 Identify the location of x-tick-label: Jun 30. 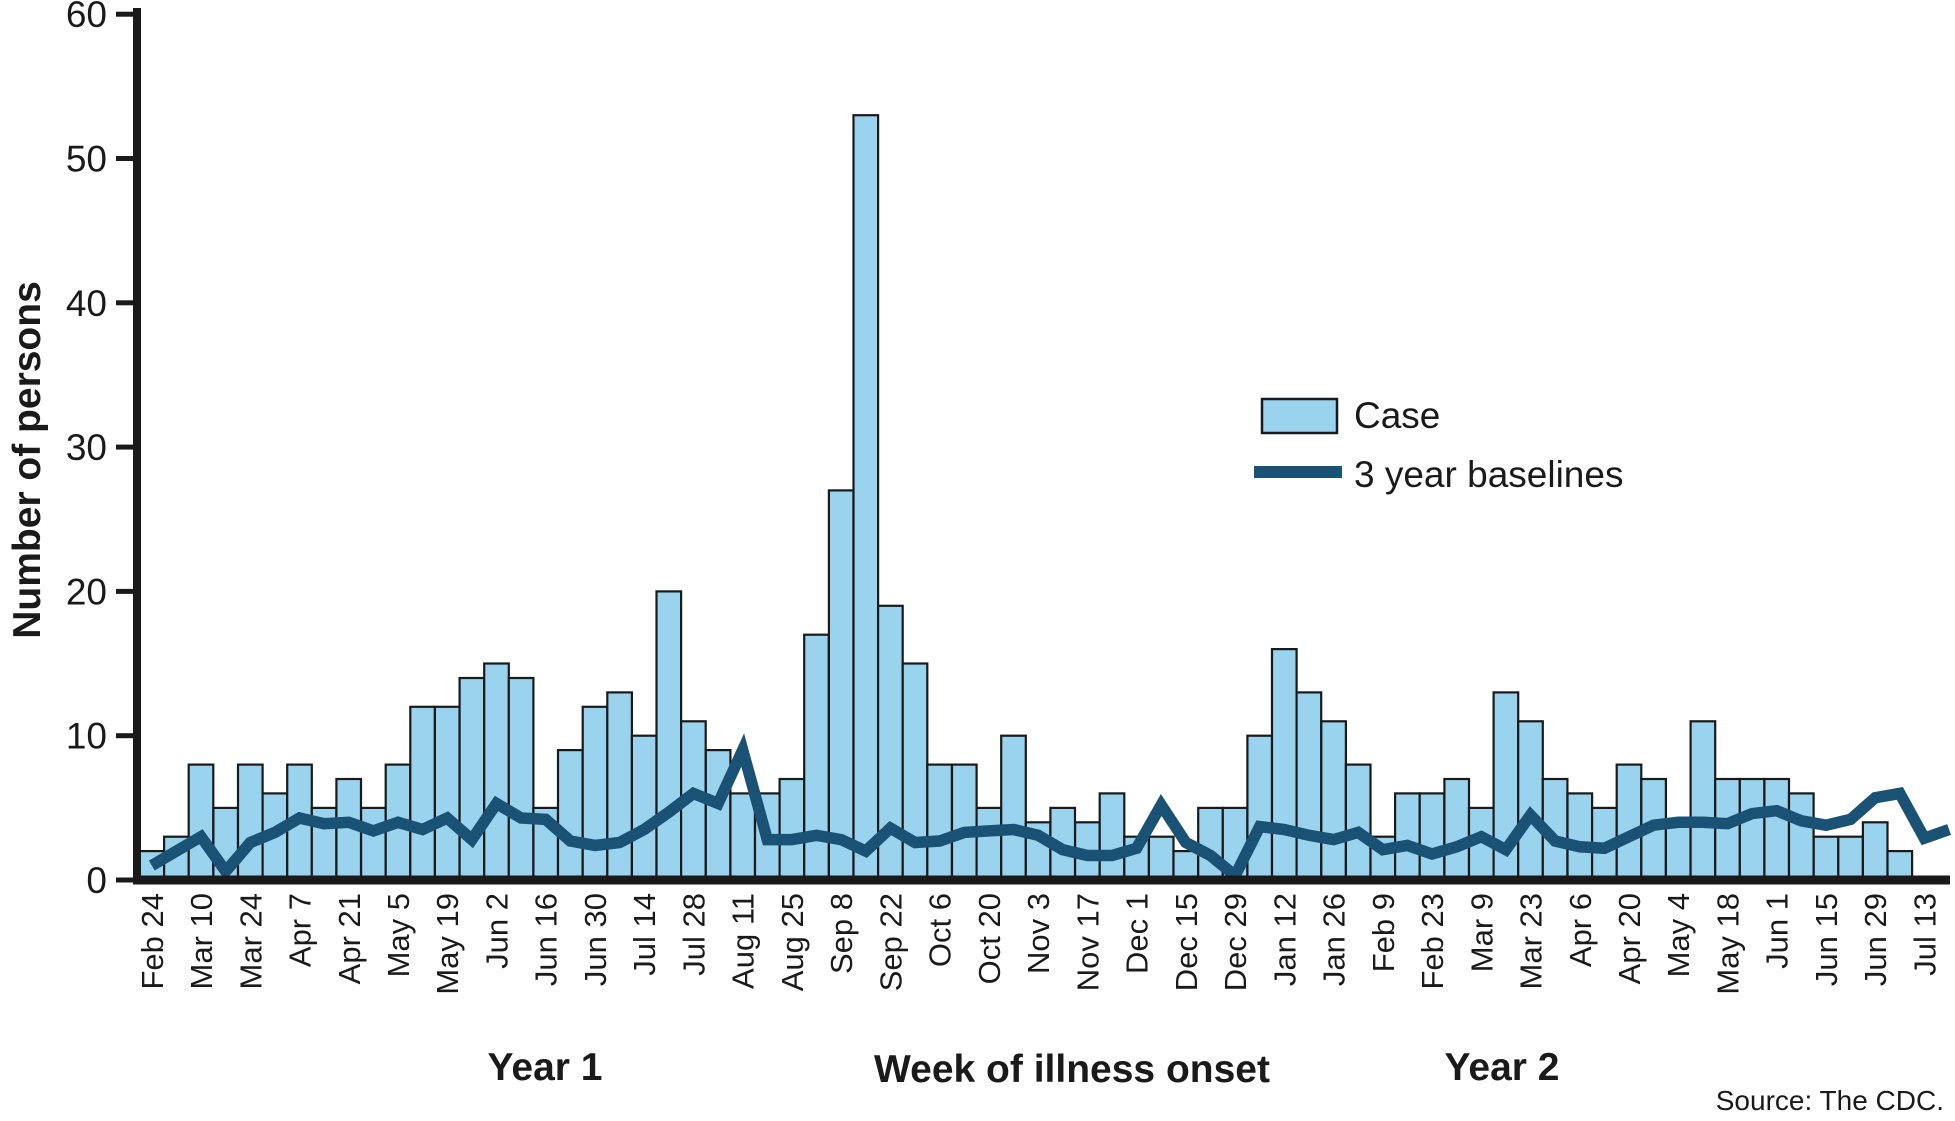
(595, 939).